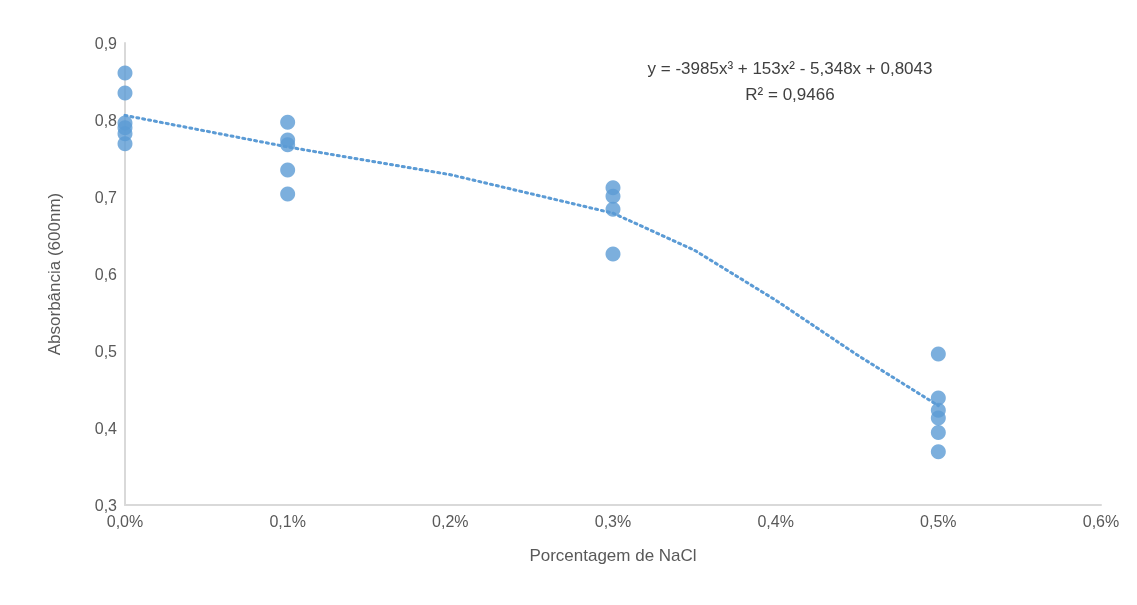 The height and width of the screenshot is (605, 1137). I want to click on y-tick-label: 0,8, so click(106, 120).